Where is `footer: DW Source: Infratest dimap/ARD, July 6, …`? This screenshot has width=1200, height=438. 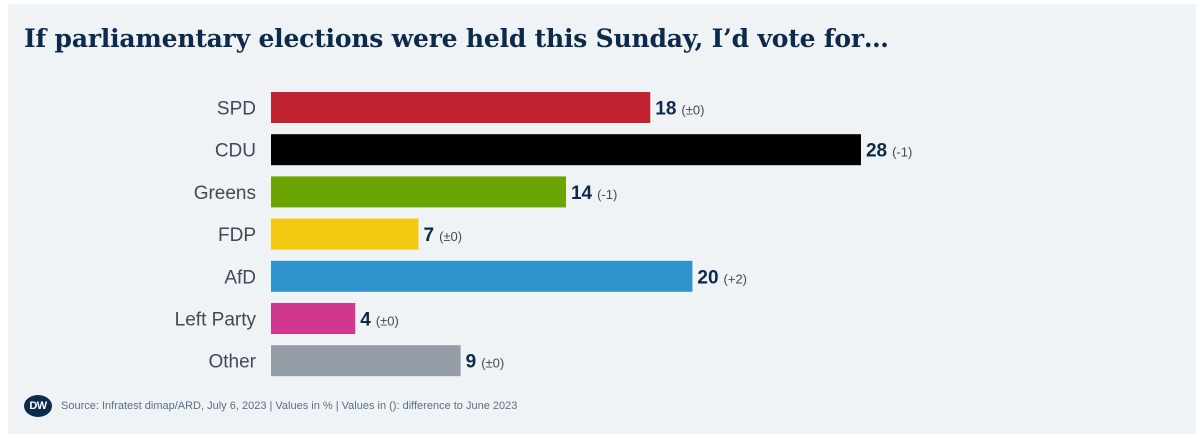 footer: DW Source: Infratest dimap/ARD, July 6, … is located at coordinates (270, 406).